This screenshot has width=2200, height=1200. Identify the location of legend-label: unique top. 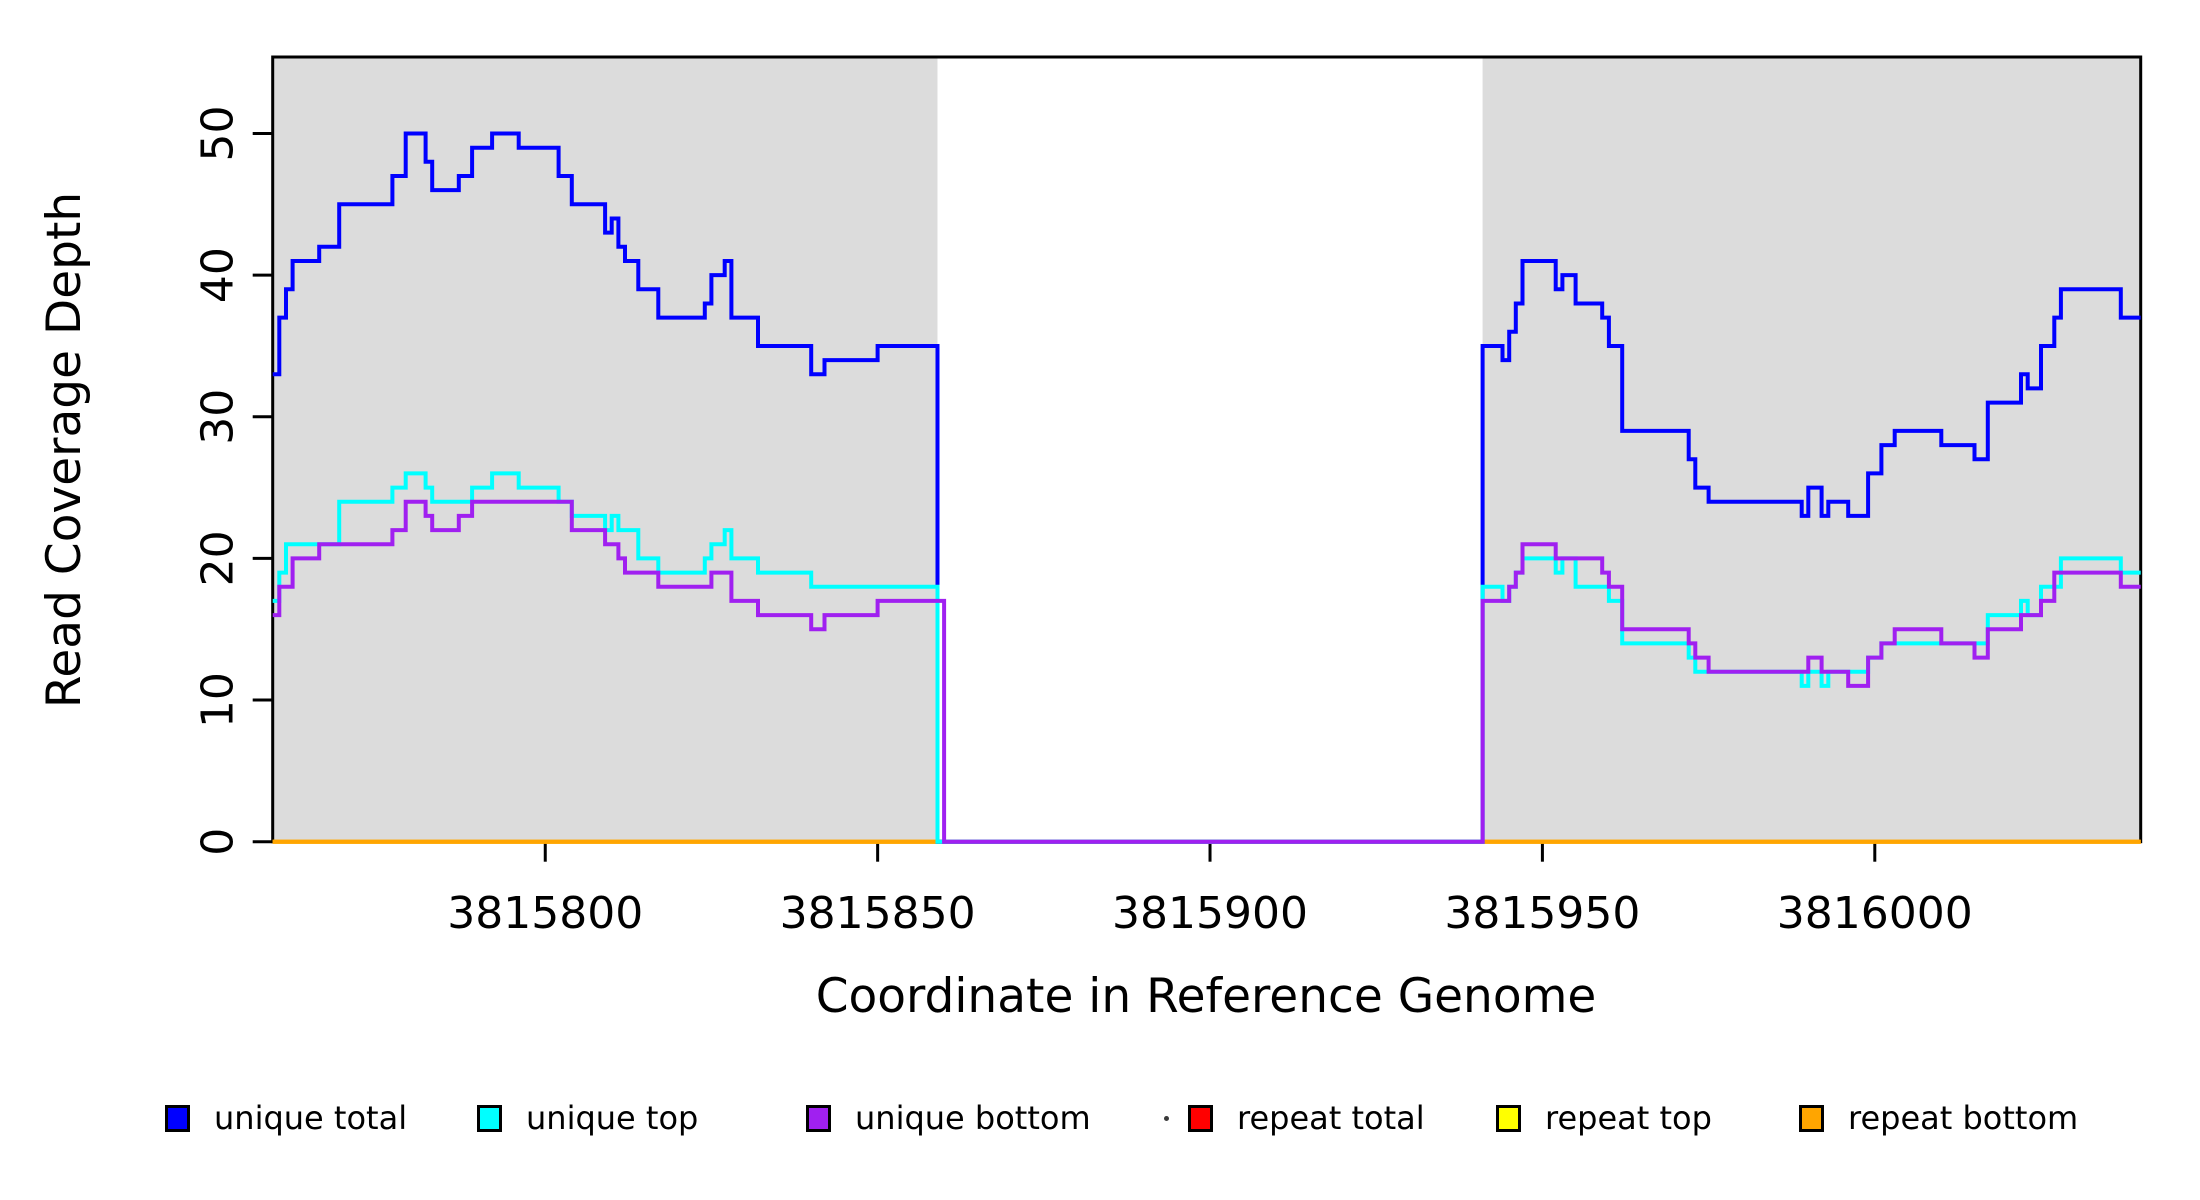
(612, 1118).